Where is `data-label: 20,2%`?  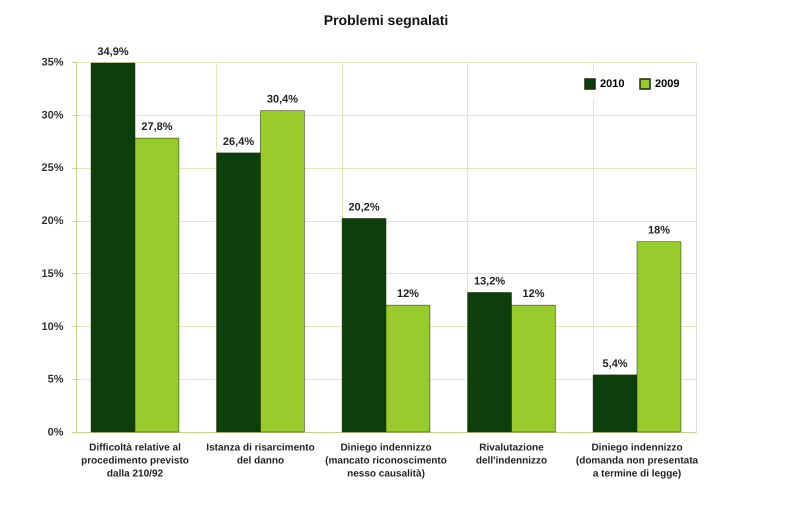 data-label: 20,2% is located at coordinates (364, 207).